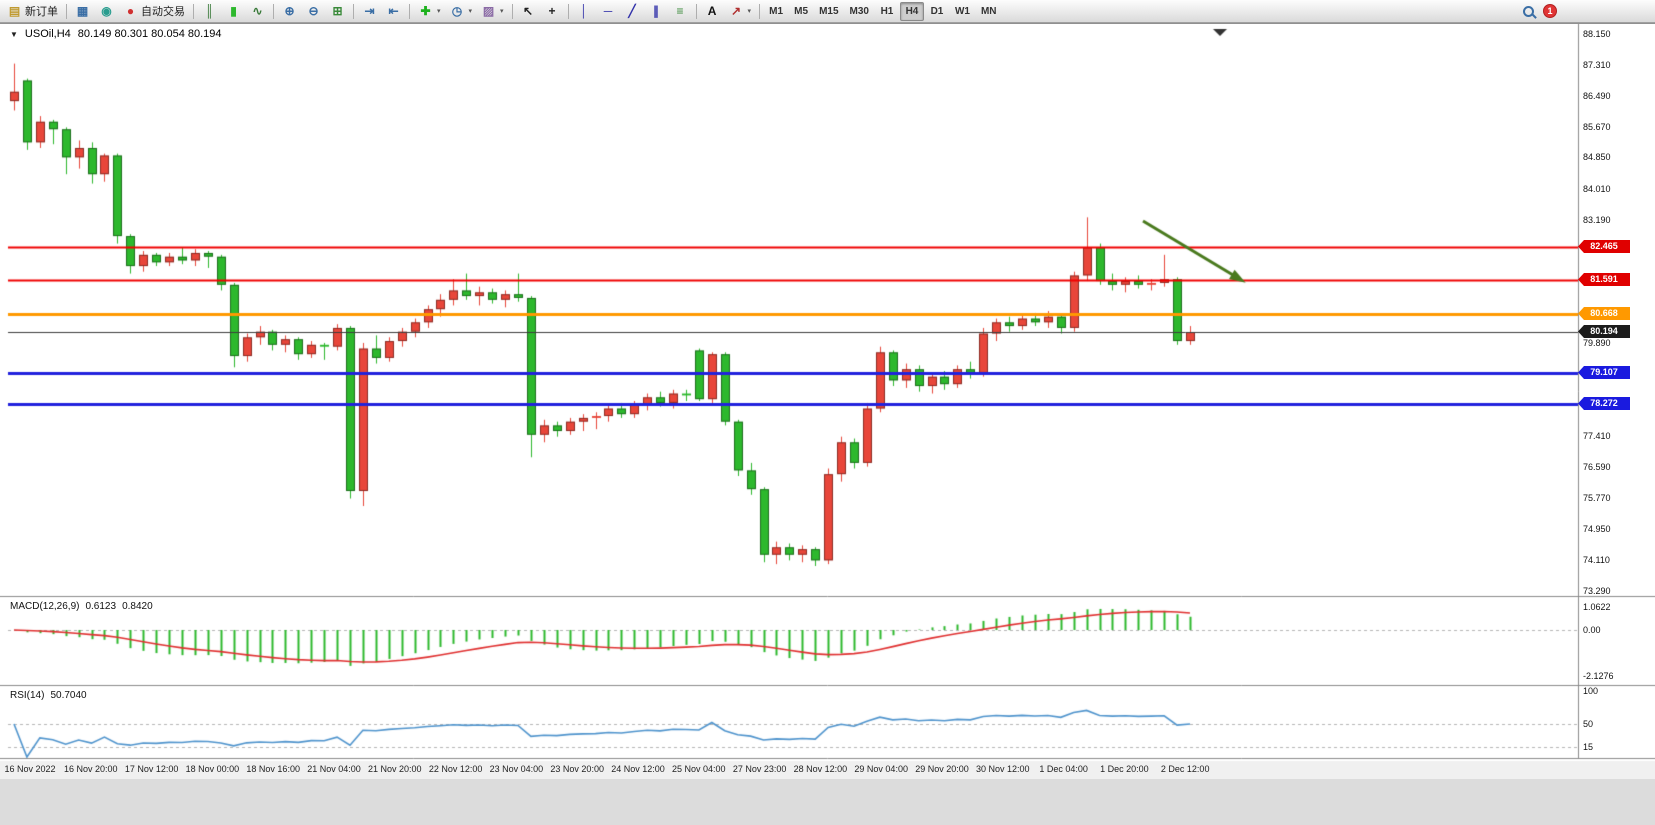 This screenshot has width=1655, height=825. Describe the element at coordinates (962, 11) in the screenshot. I see `timeframe-w1-button: W1` at that location.